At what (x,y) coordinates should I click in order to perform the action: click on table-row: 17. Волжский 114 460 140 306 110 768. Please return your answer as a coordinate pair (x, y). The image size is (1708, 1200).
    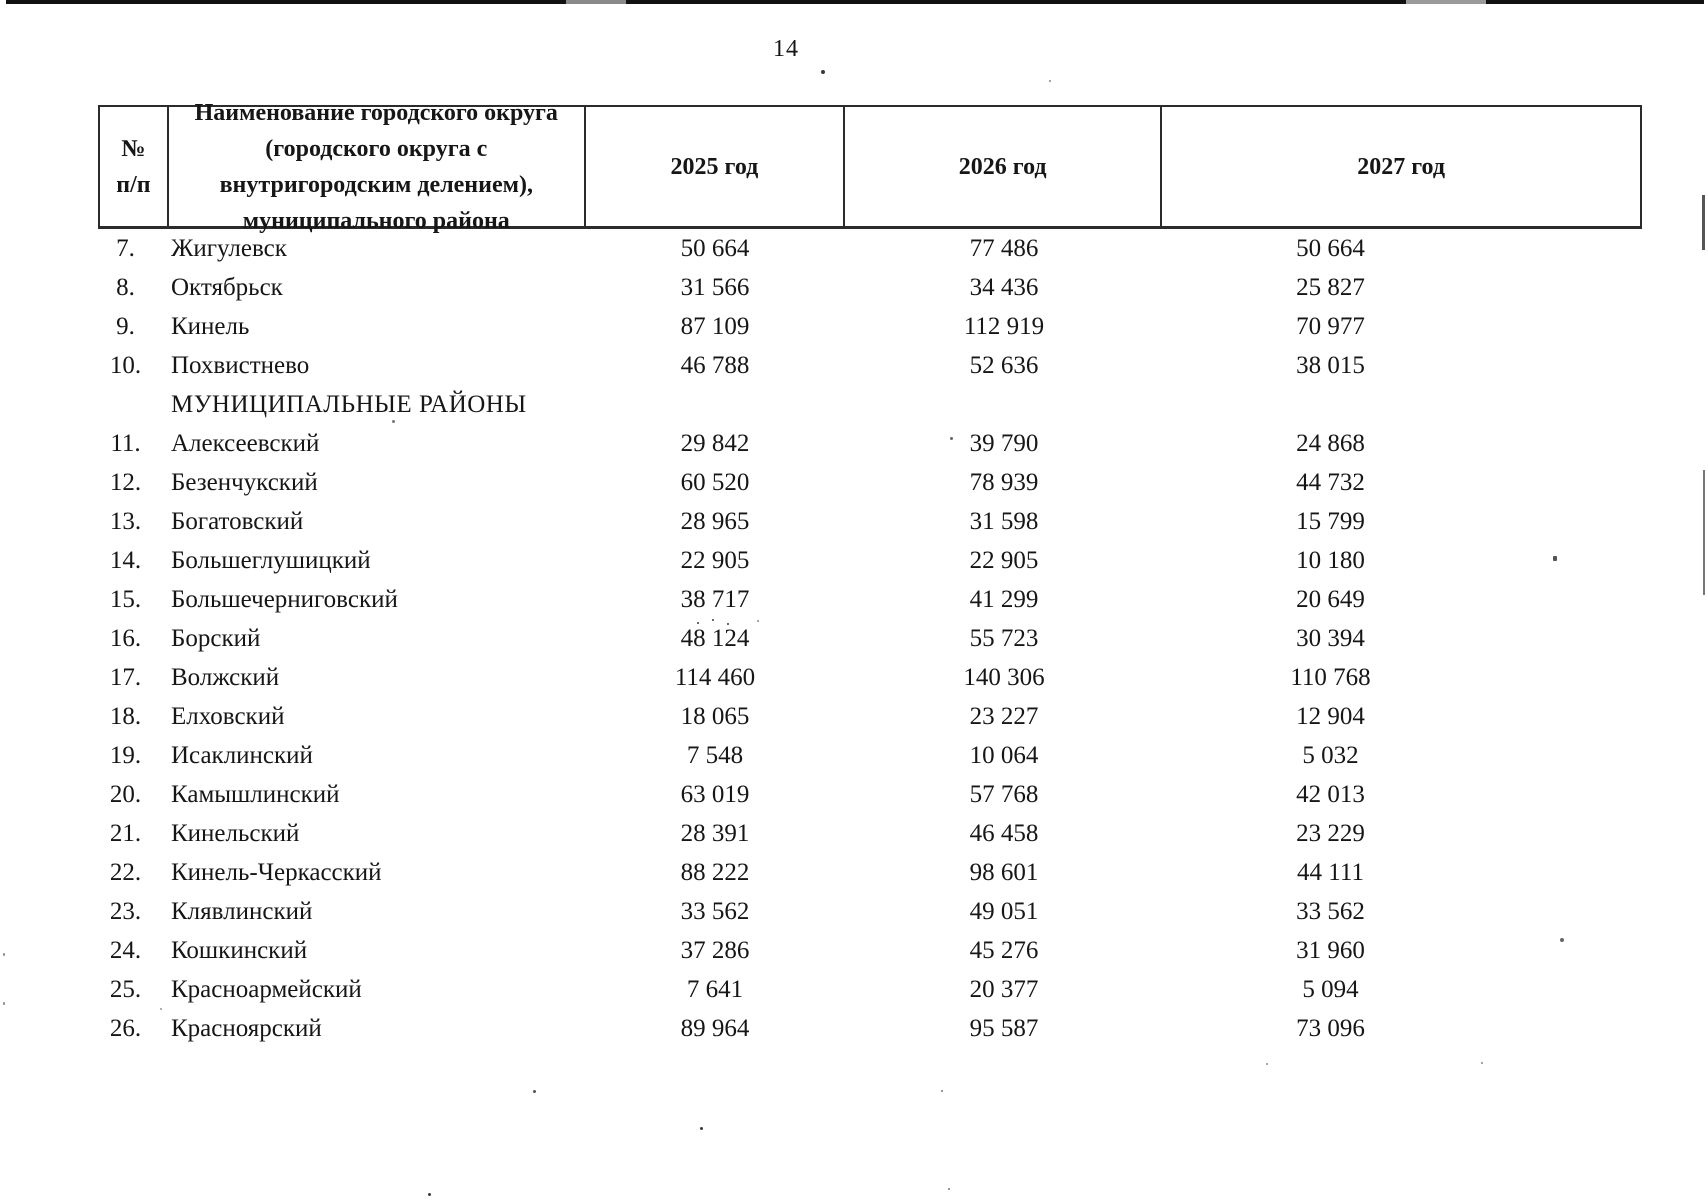
    Looking at the image, I should click on (870, 677).